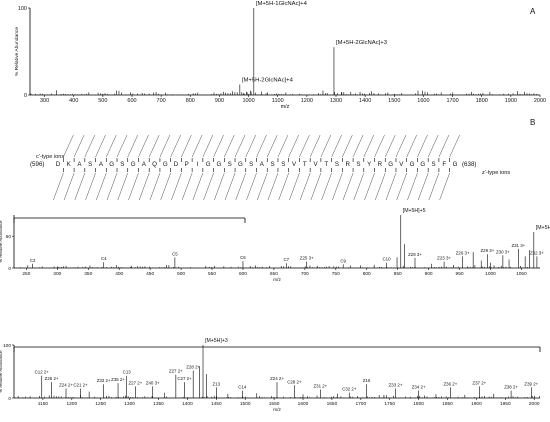  What do you see at coordinates (488, 250) in the screenshot?
I see `peak-label: Z29 3+` at bounding box center [488, 250].